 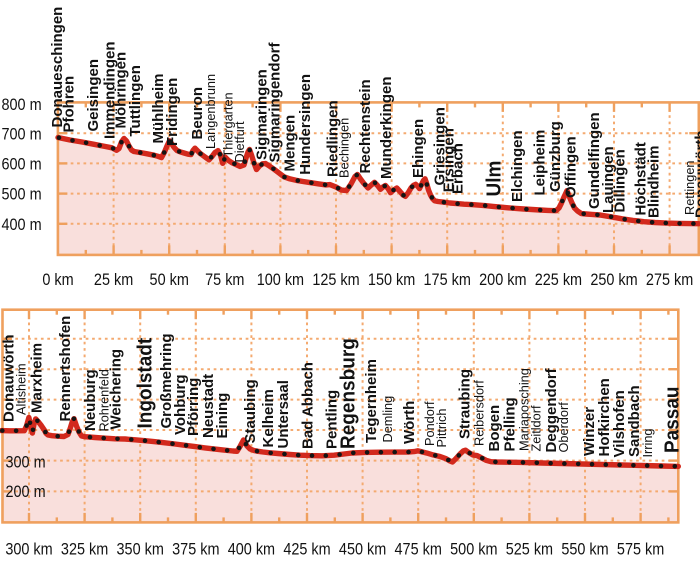 What do you see at coordinates (90, 400) in the screenshot?
I see `svg-text: Neuburg` at bounding box center [90, 400].